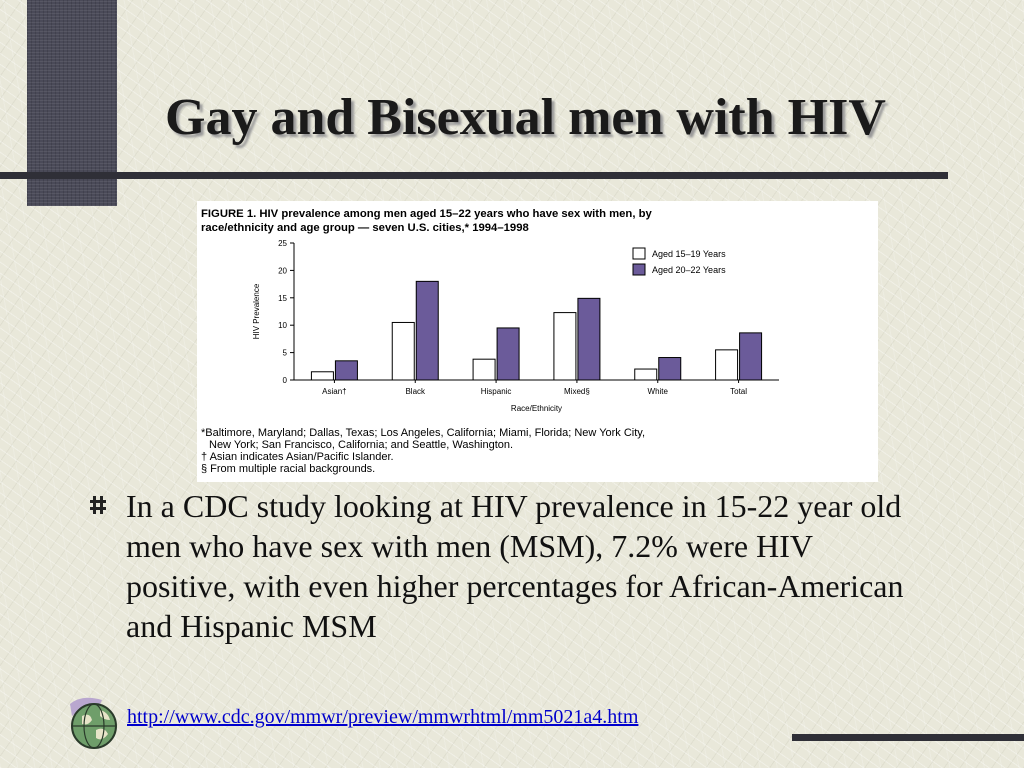 The height and width of the screenshot is (768, 1024). What do you see at coordinates (525, 117) in the screenshot?
I see `slide-title: Gay and Bisexual men with HIV` at bounding box center [525, 117].